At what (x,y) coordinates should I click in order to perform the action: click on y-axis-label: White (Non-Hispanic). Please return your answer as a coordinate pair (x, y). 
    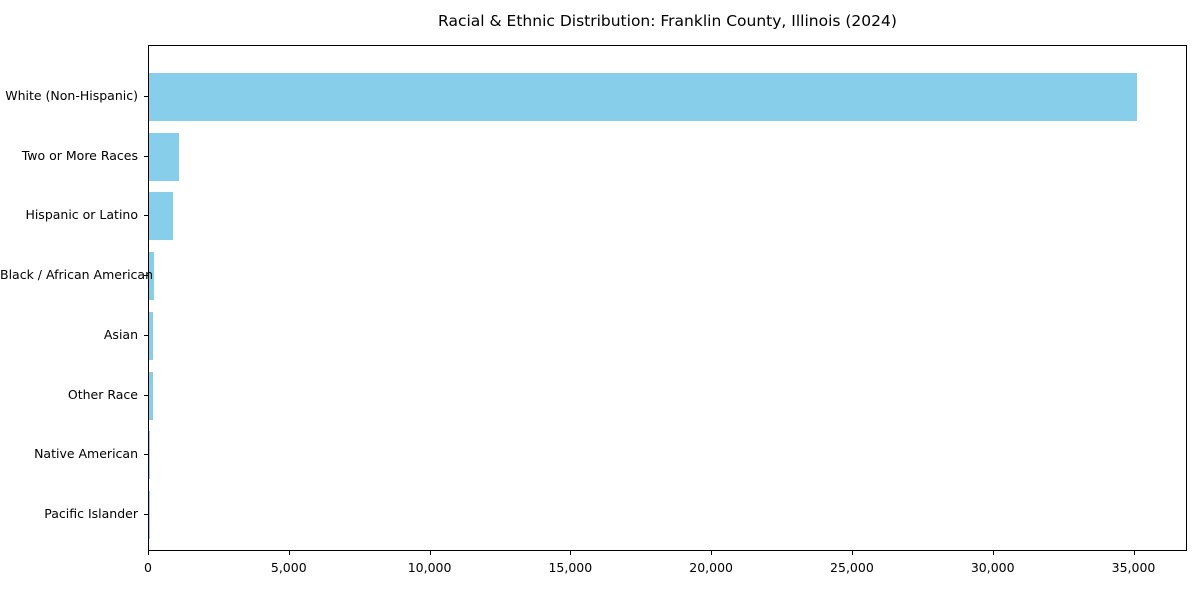
    Looking at the image, I should click on (71, 95).